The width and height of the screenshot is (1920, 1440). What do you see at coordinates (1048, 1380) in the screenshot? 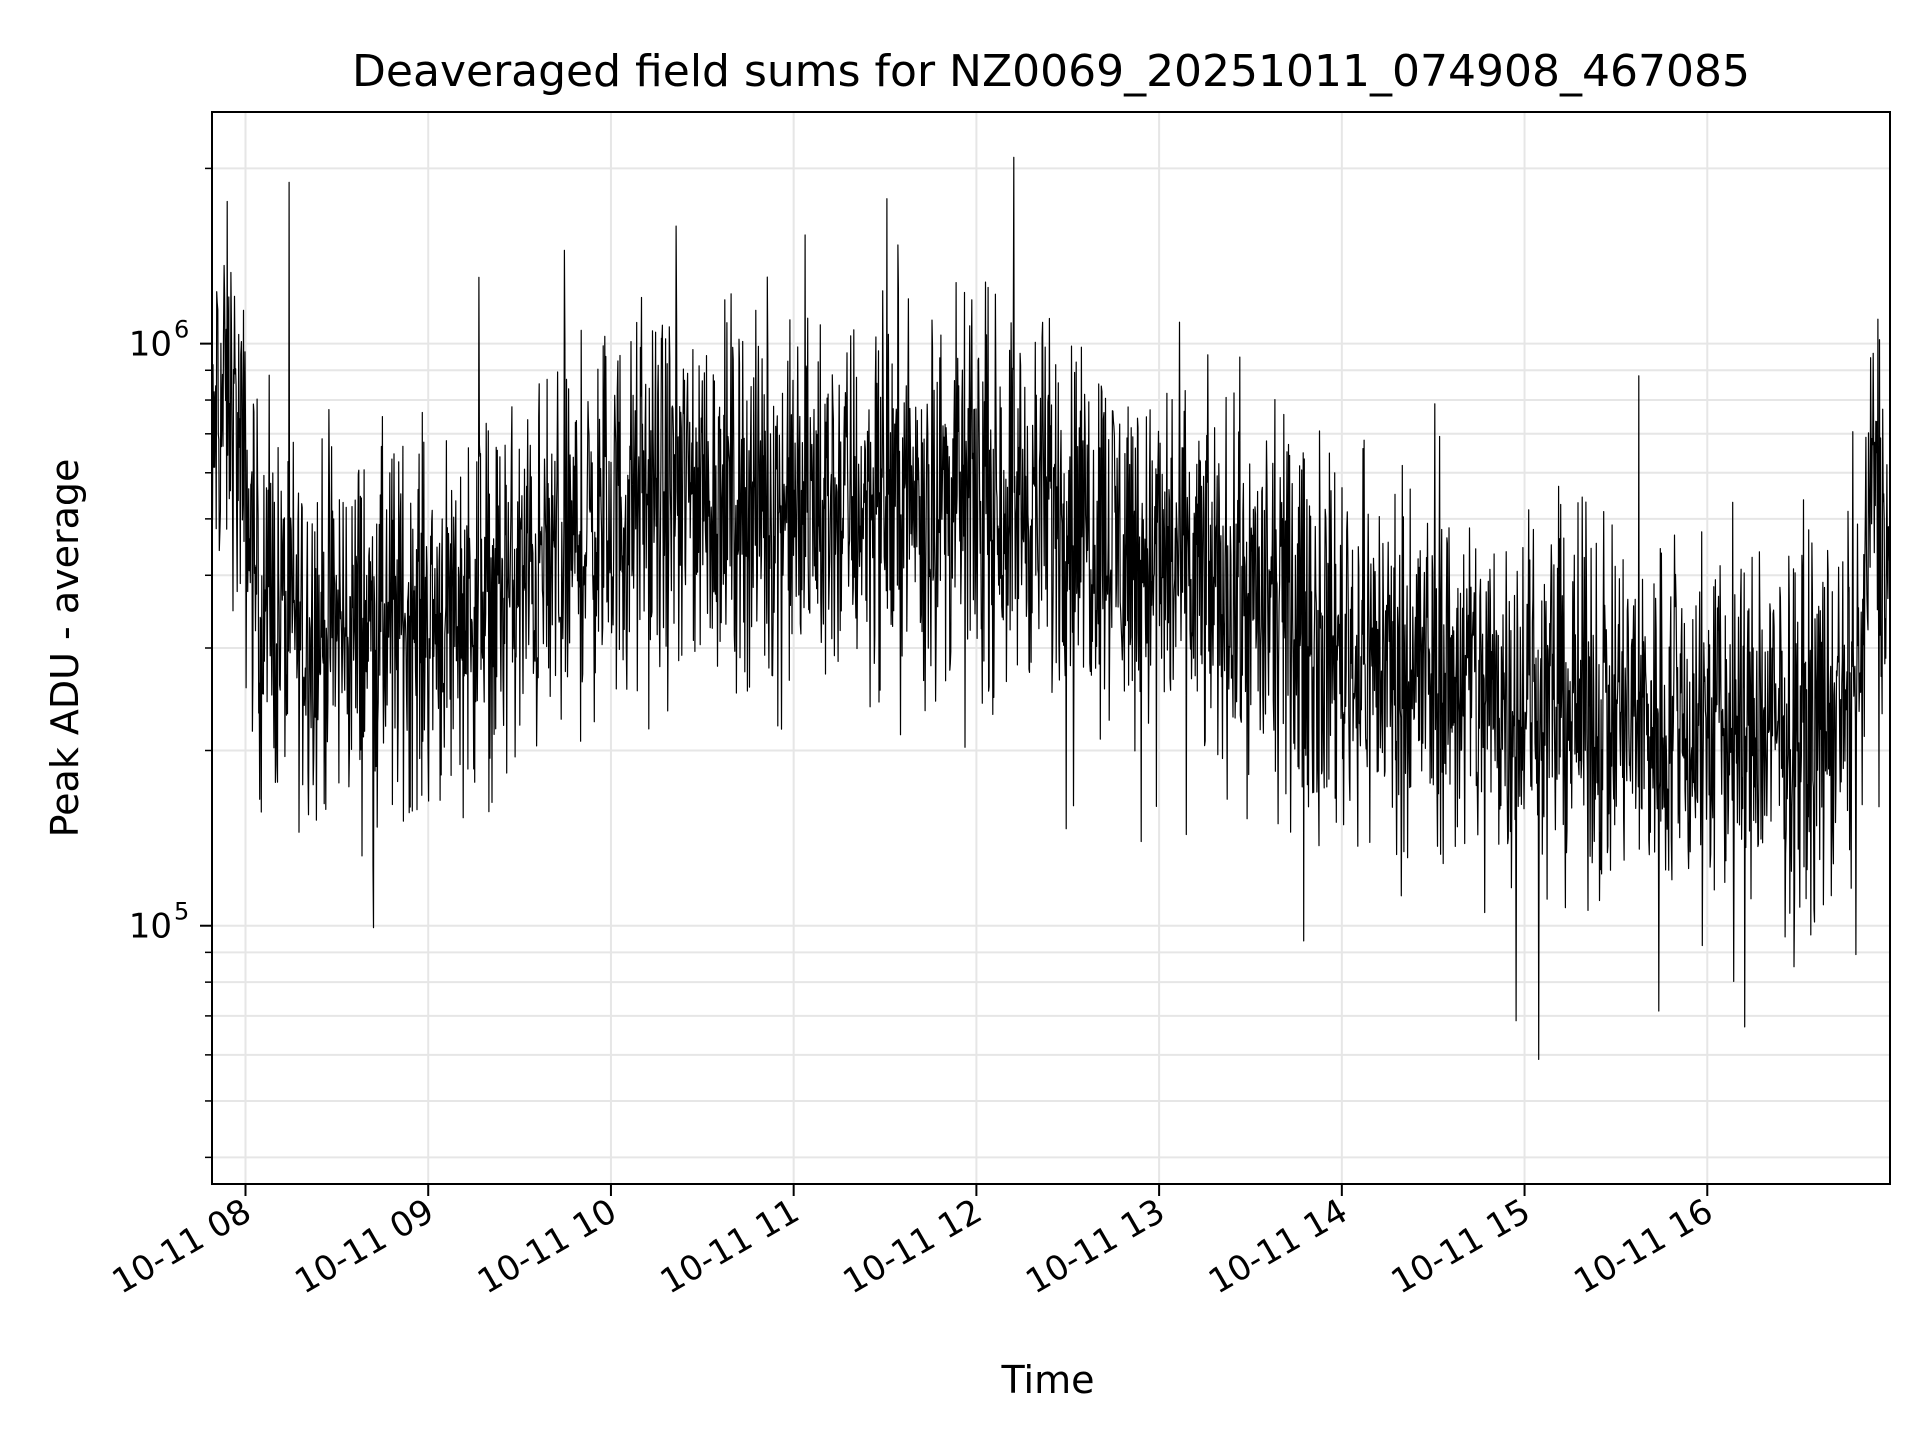
I see `x-axis-label: Time` at bounding box center [1048, 1380].